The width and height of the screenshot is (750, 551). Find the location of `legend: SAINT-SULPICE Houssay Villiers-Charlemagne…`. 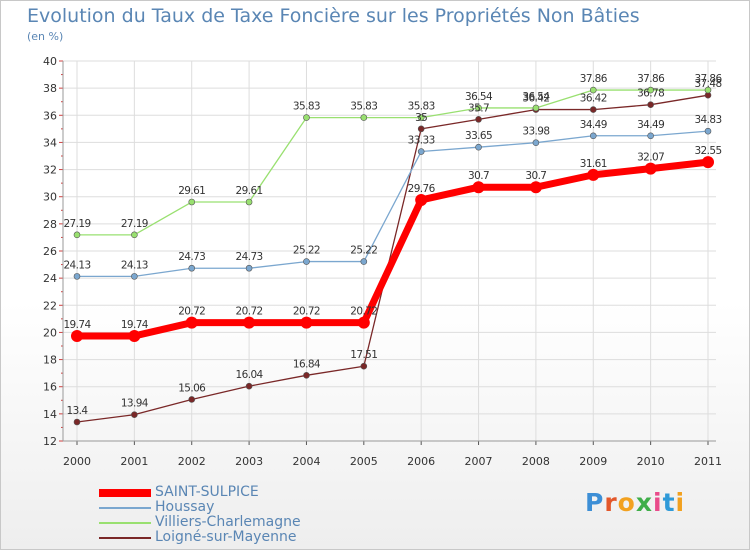

legend: SAINT-SULPICE Houssay Villiers-Charlemagne… is located at coordinates (229, 514).